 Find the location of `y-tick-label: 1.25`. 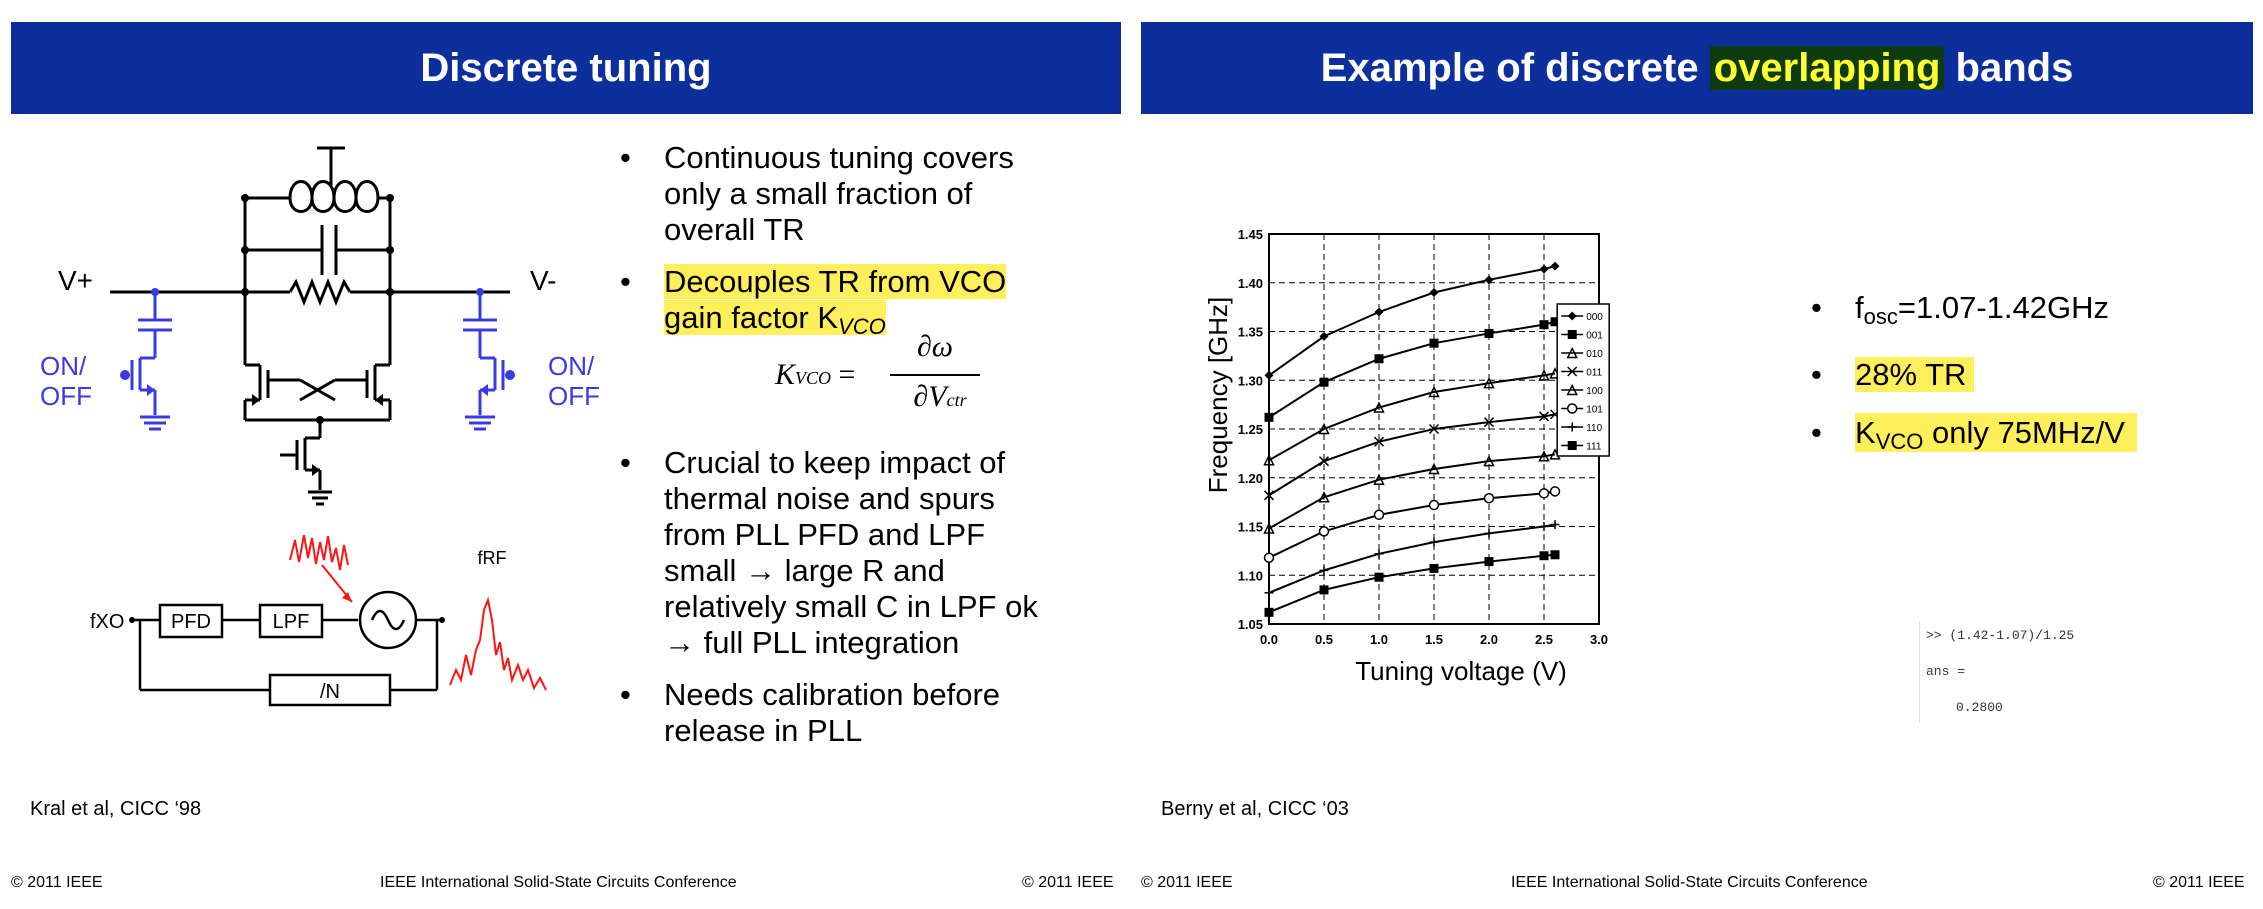

y-tick-label: 1.25 is located at coordinates (1250, 429).